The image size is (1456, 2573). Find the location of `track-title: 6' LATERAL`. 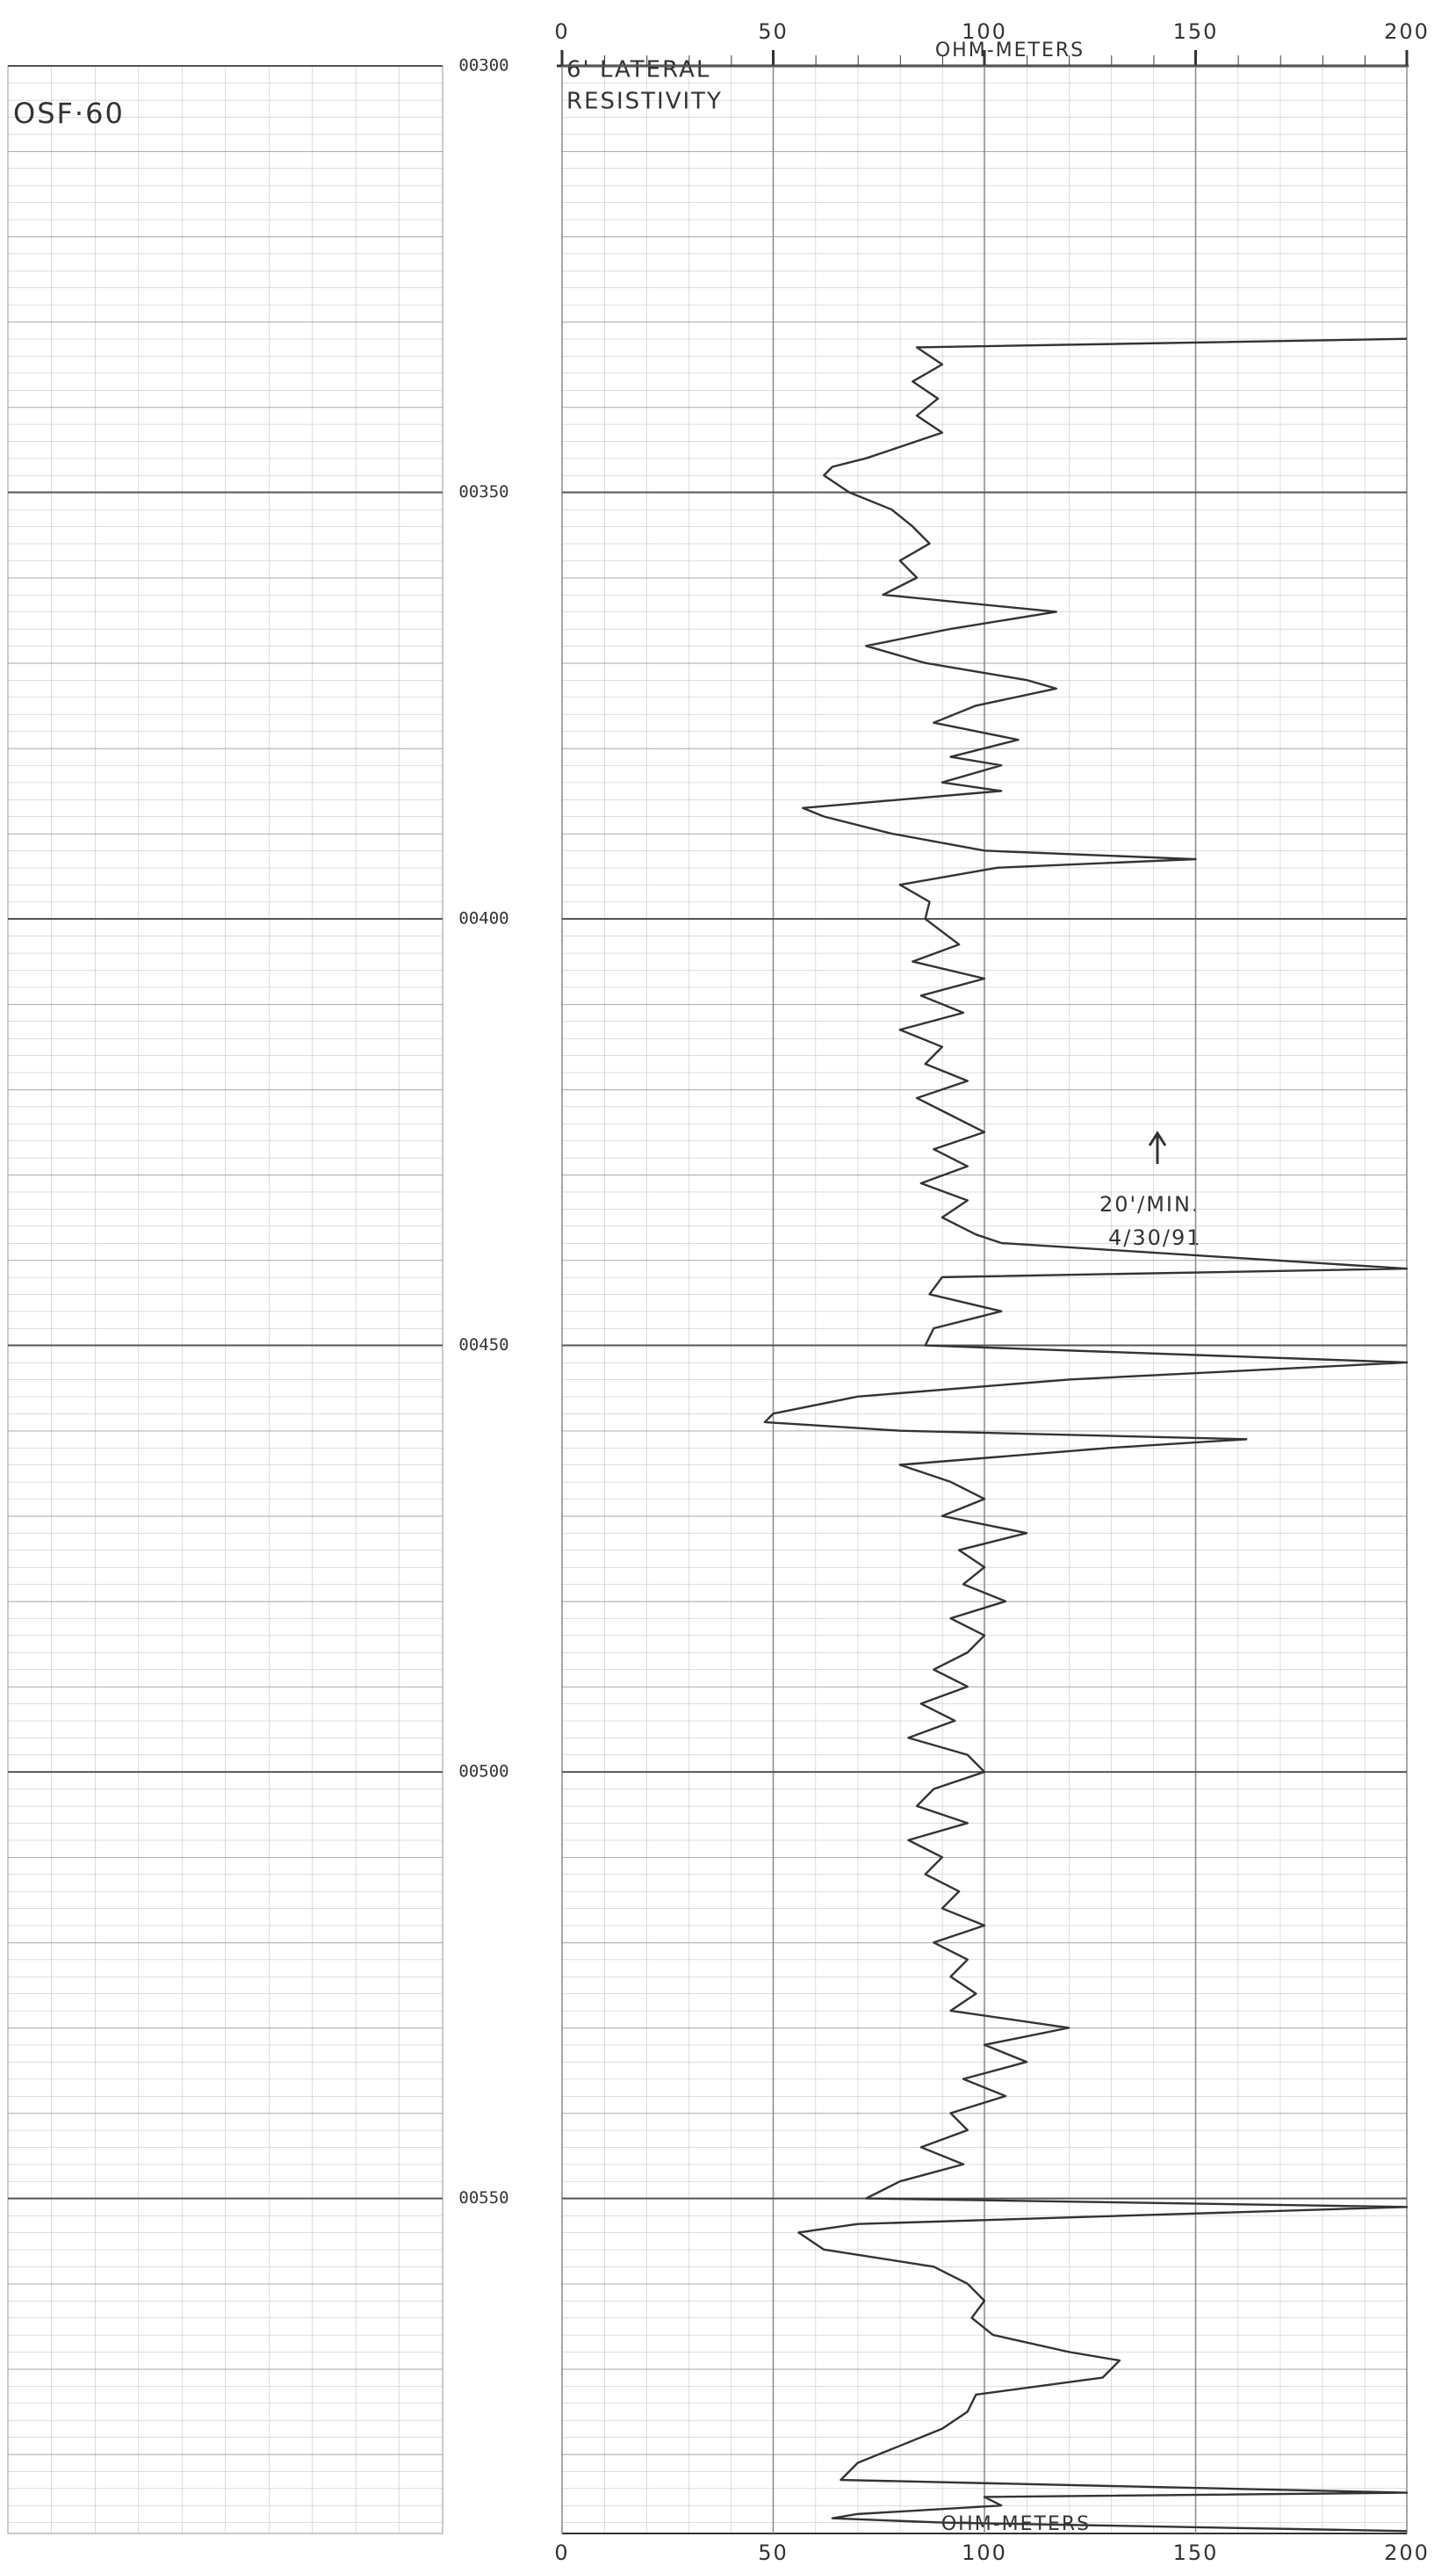

track-title: 6' LATERAL is located at coordinates (638, 70).